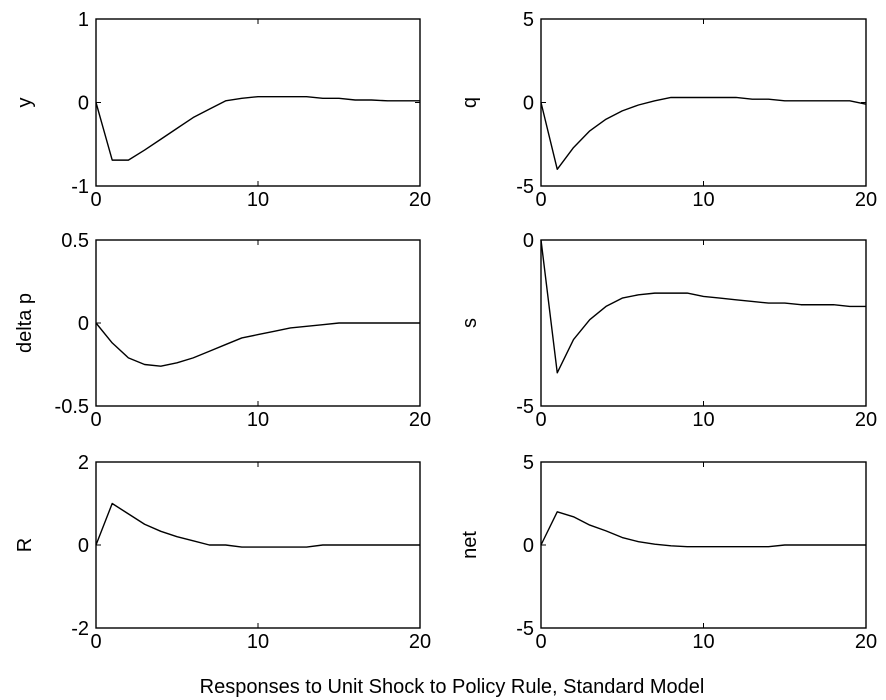  I want to click on subplot-4: 0 10 20-50s, so click(668, 330).